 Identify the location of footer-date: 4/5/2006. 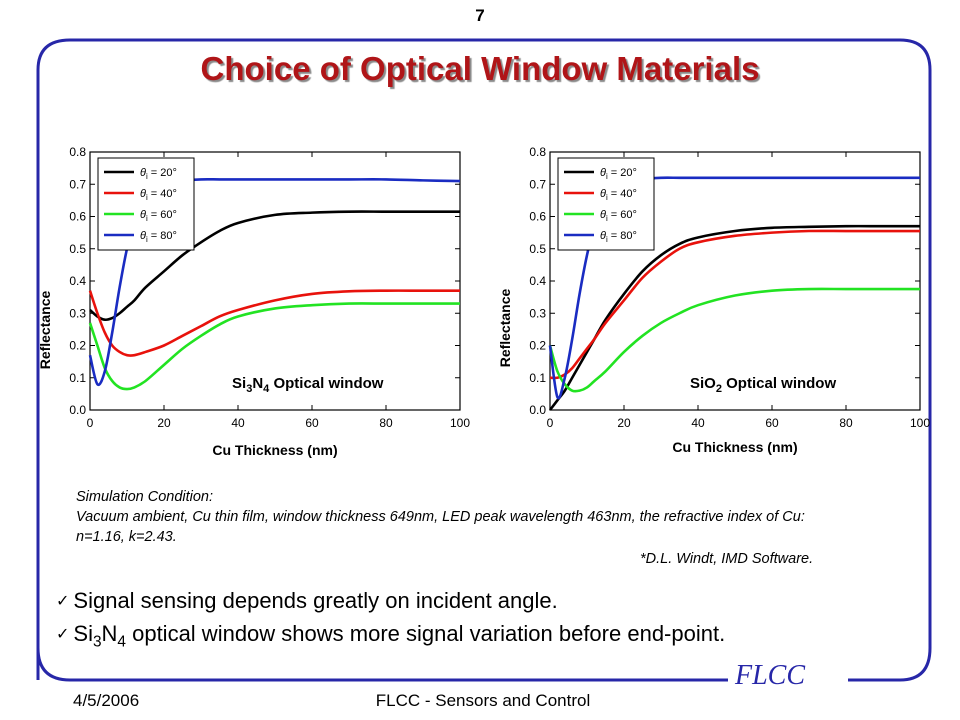
(106, 700).